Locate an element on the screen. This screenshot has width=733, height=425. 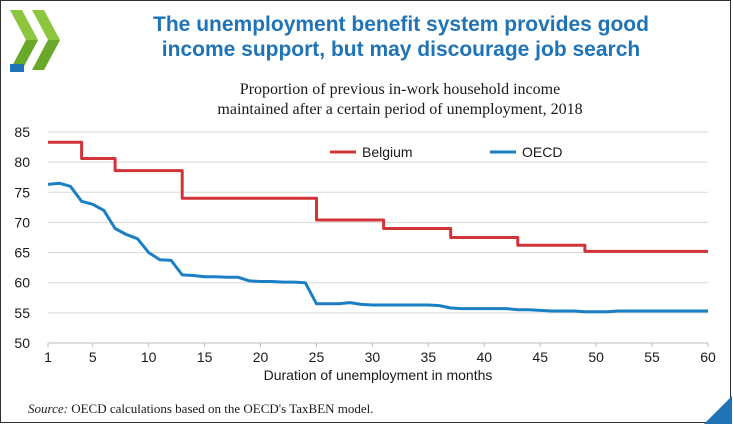
legend-label-oecd: OECD is located at coordinates (542, 152).